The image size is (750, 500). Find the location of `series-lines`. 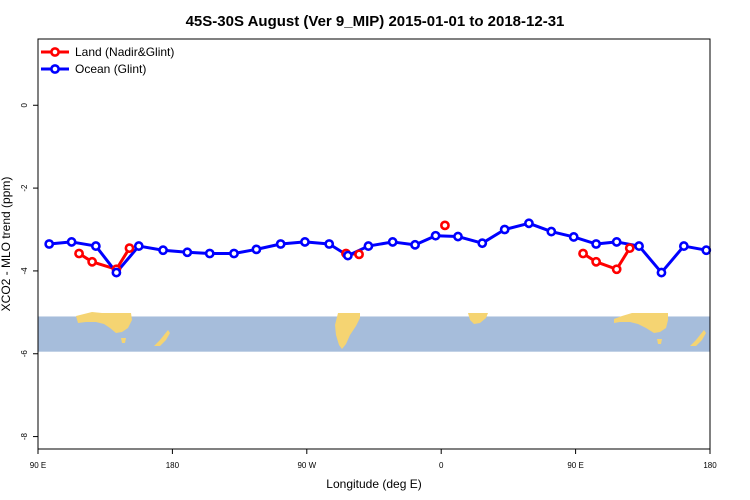

series-lines is located at coordinates (378, 247).